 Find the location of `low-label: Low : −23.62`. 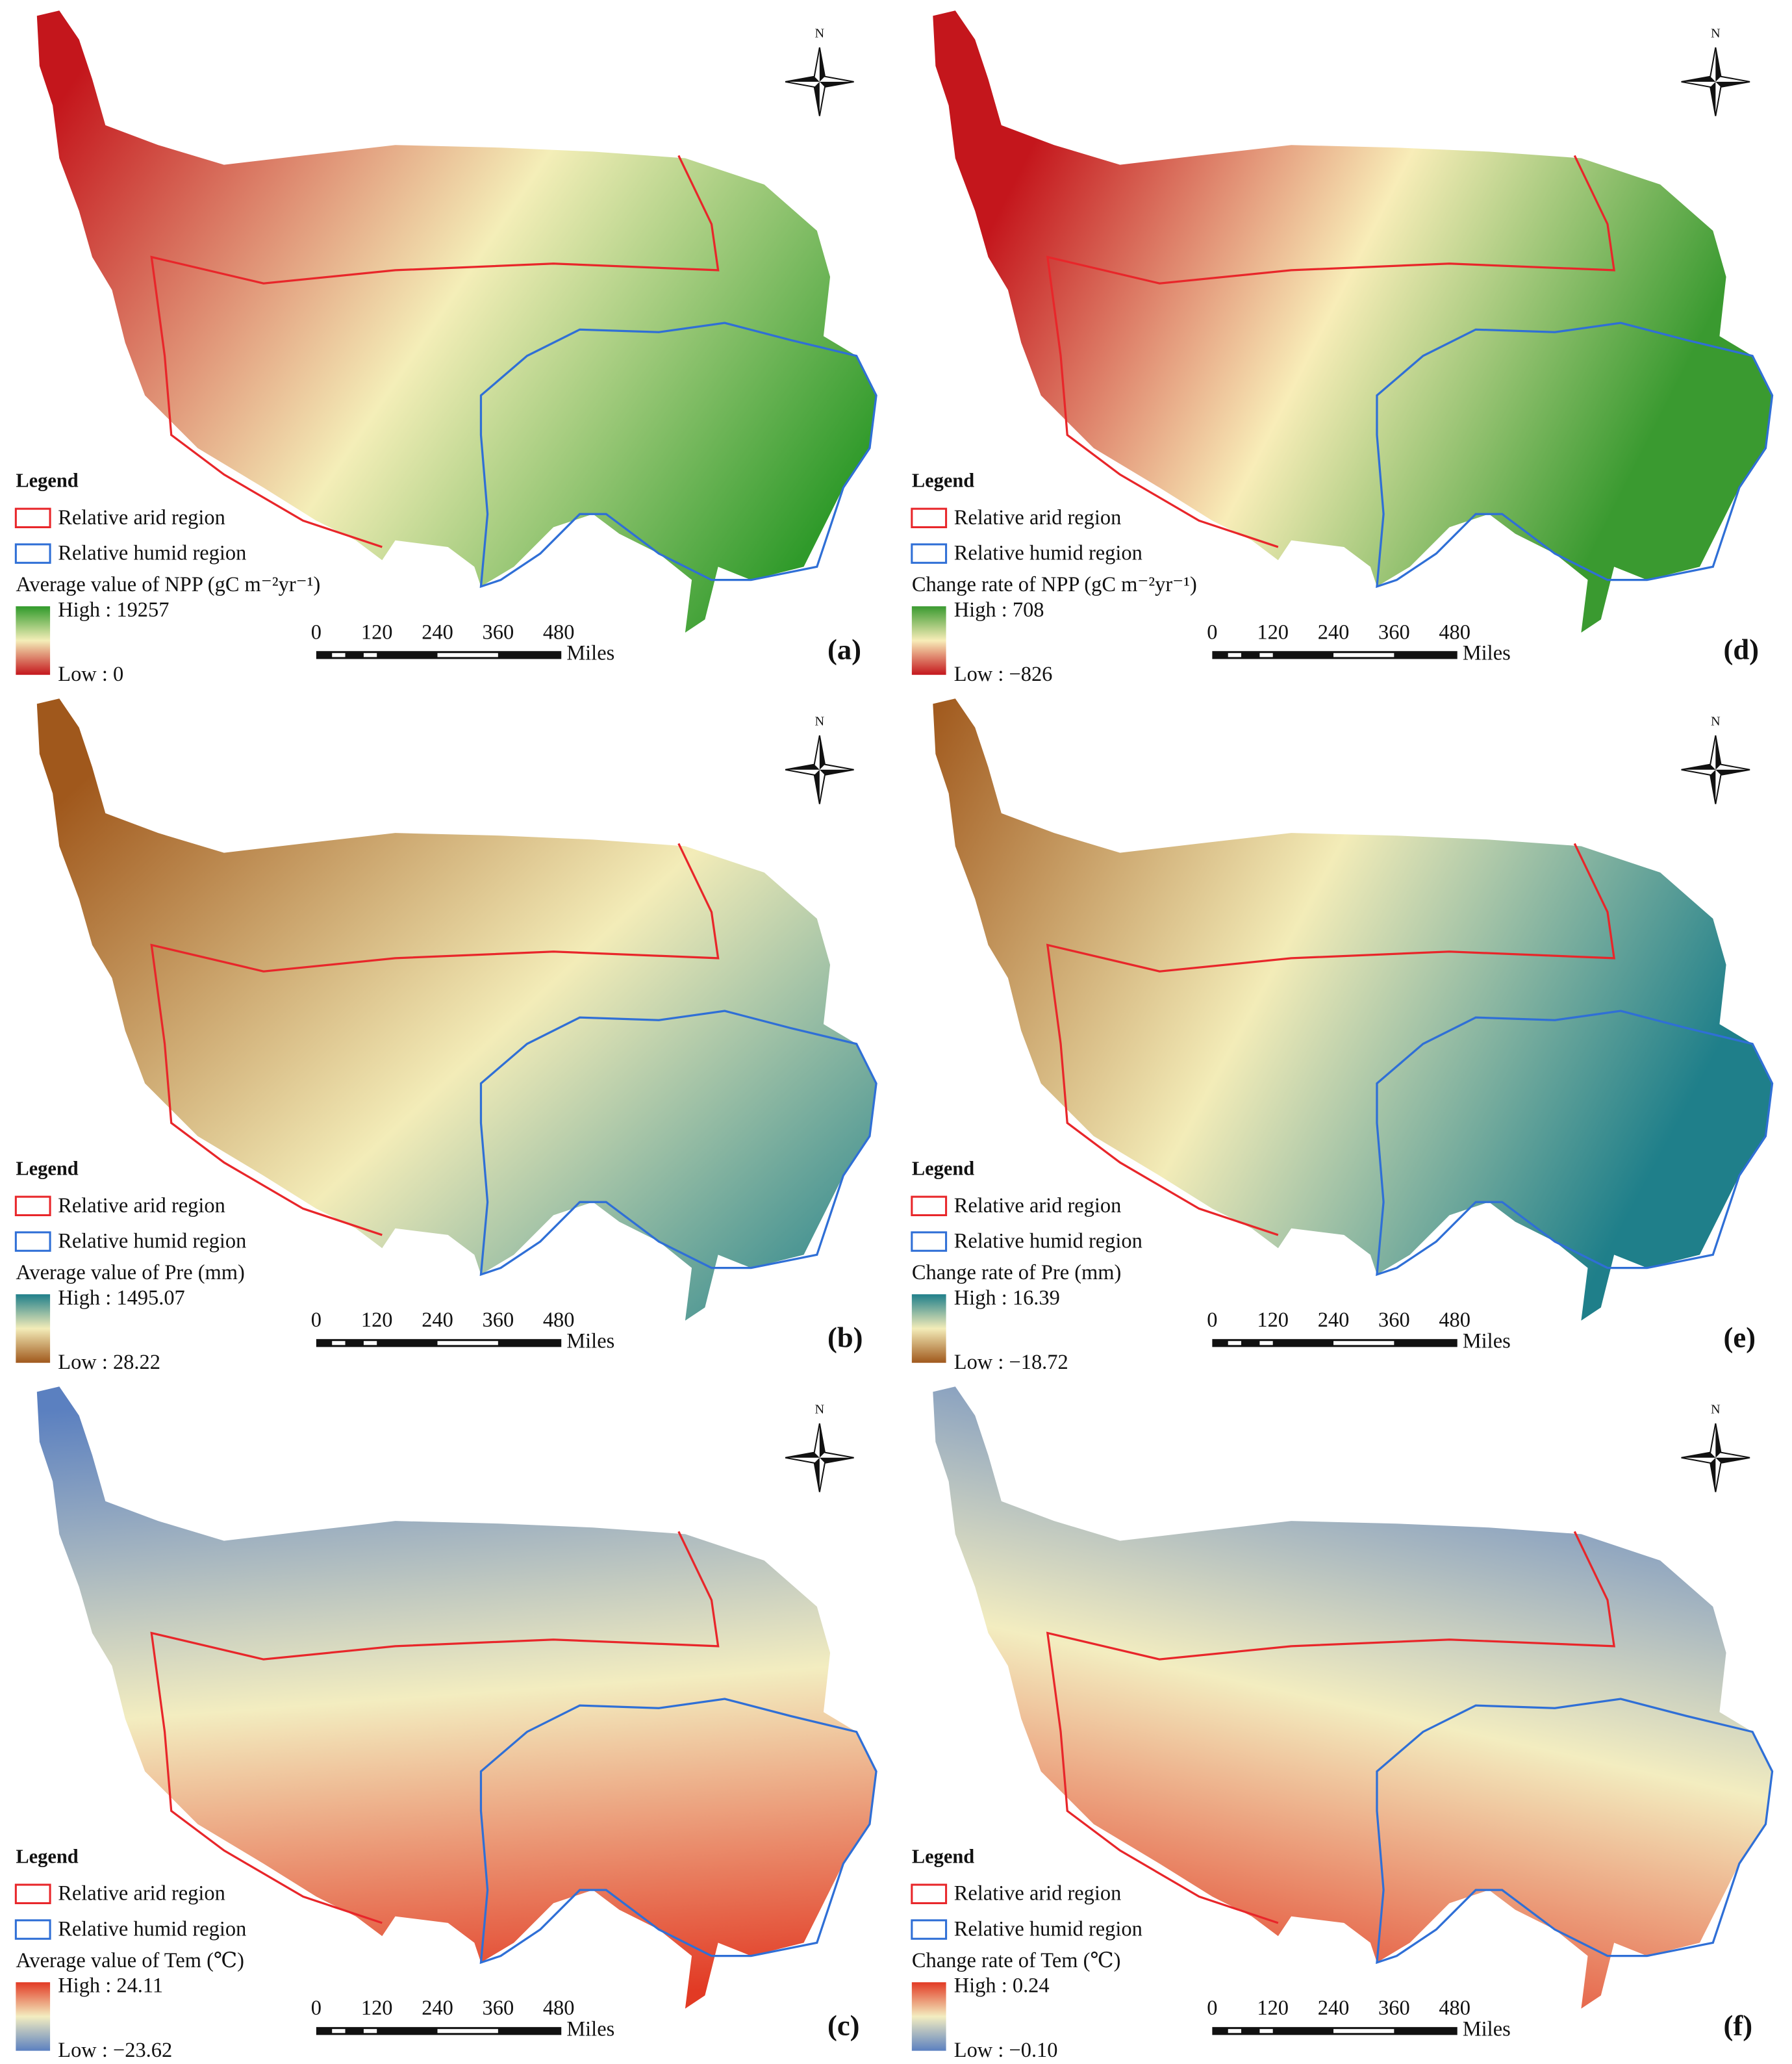

low-label: Low : −23.62 is located at coordinates (115, 2050).